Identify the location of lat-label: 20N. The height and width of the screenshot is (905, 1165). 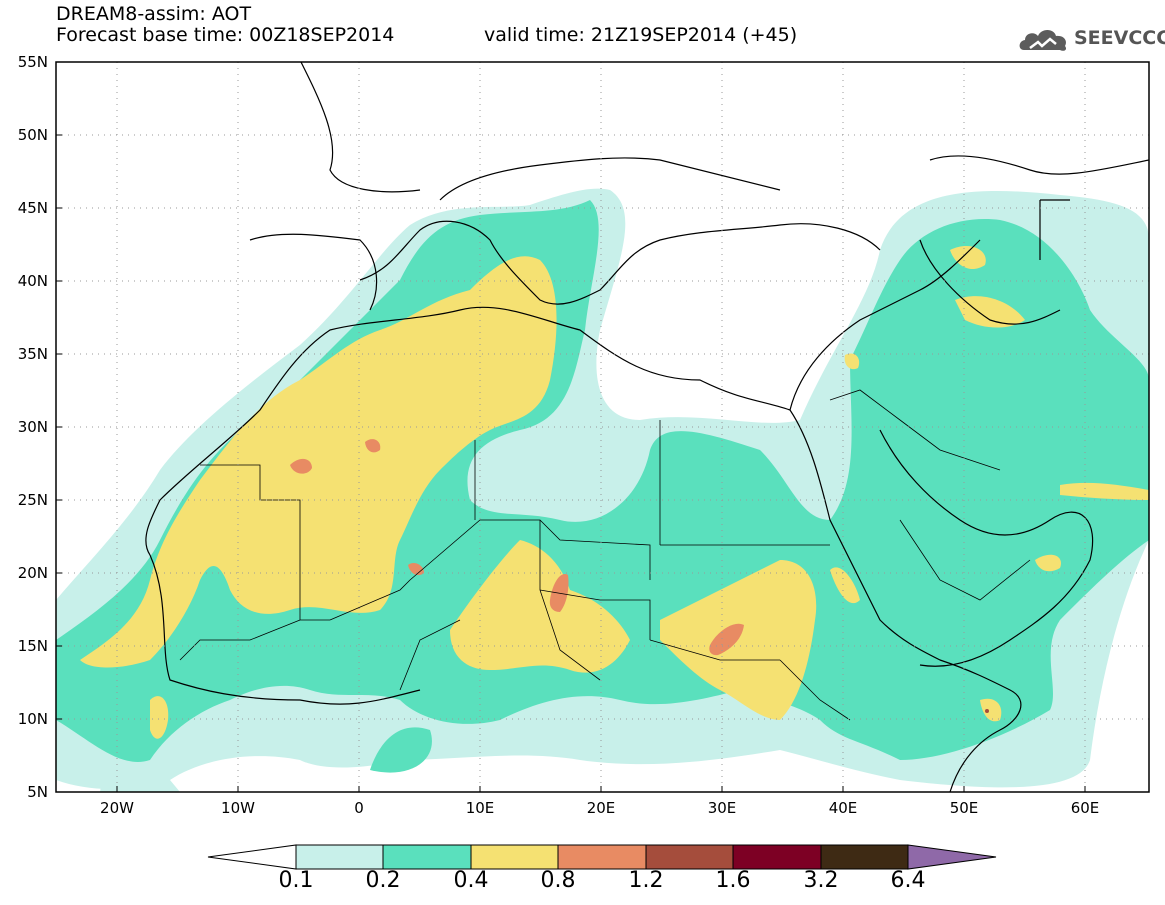
(33, 573).